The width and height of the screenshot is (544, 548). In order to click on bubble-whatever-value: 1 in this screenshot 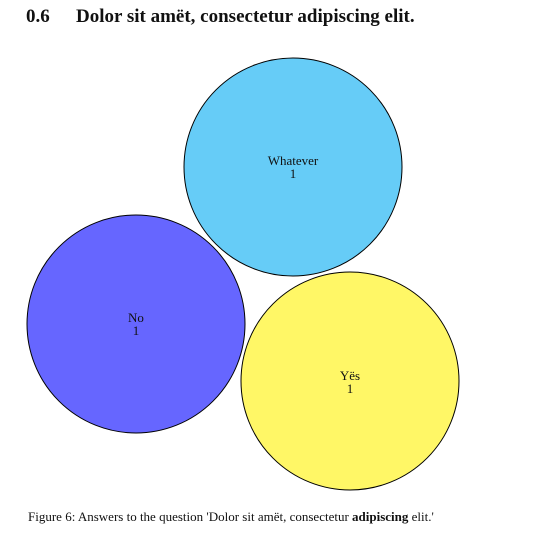, I will do `click(293, 173)`.